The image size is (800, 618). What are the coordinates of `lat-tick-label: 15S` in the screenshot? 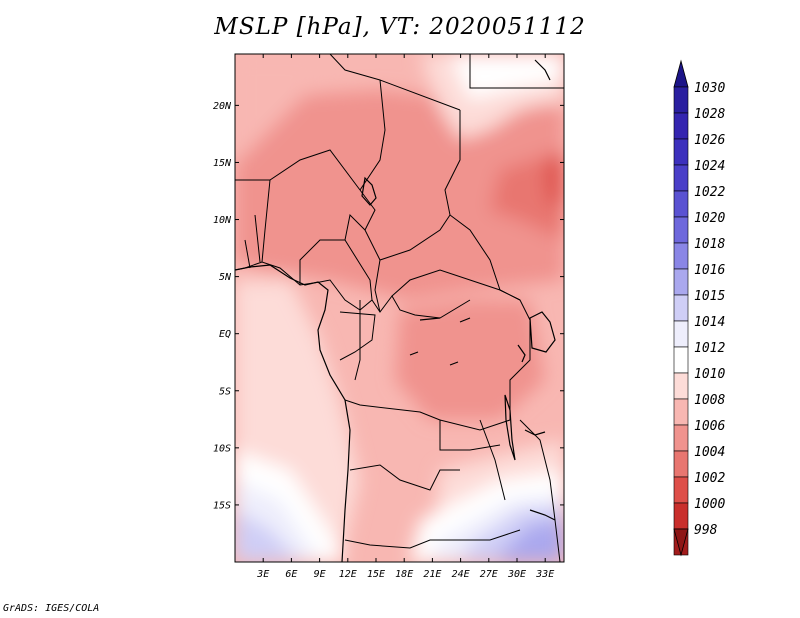 It's located at (222, 505).